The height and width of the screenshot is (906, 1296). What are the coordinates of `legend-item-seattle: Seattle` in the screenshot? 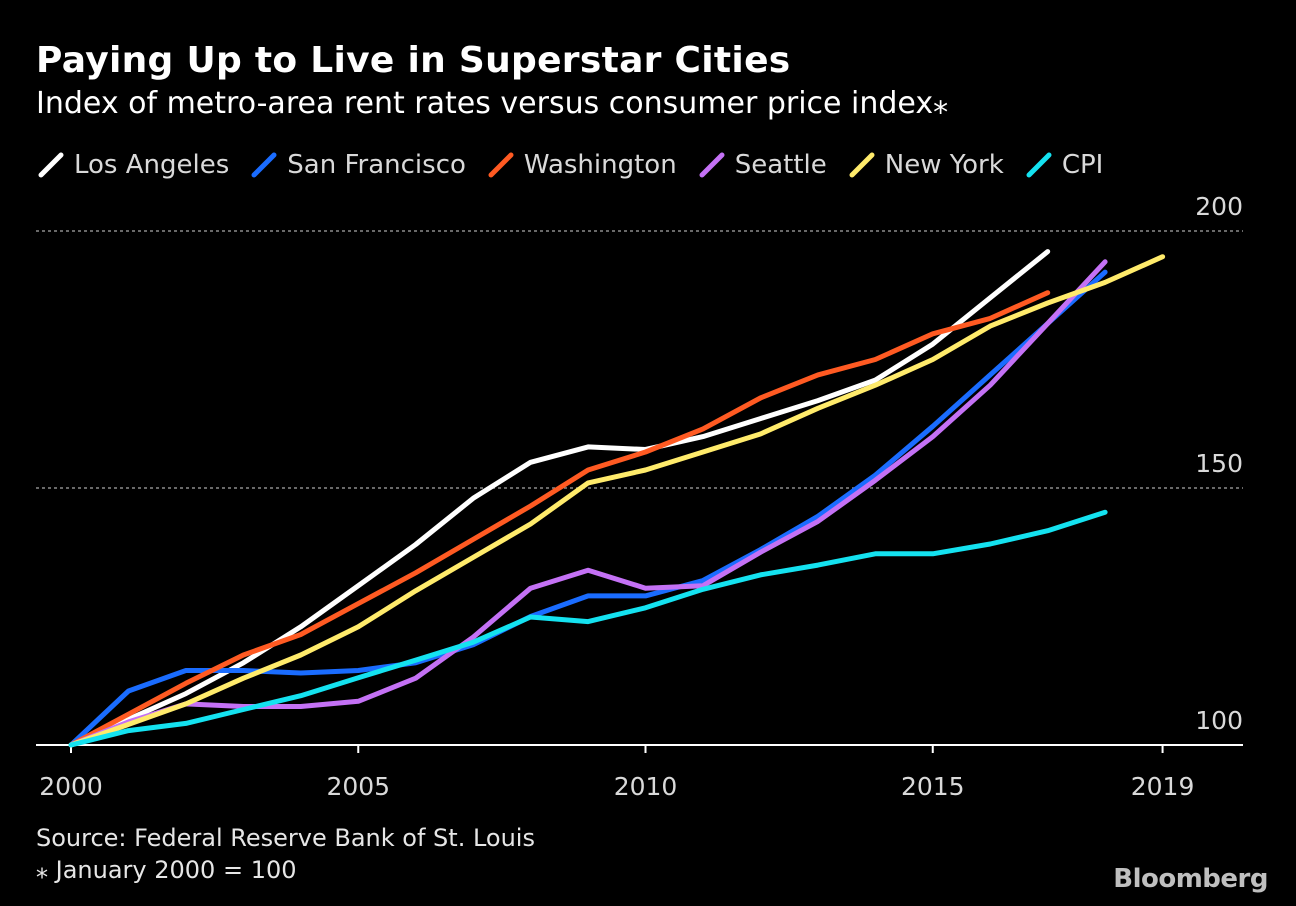 It's located at (762, 165).